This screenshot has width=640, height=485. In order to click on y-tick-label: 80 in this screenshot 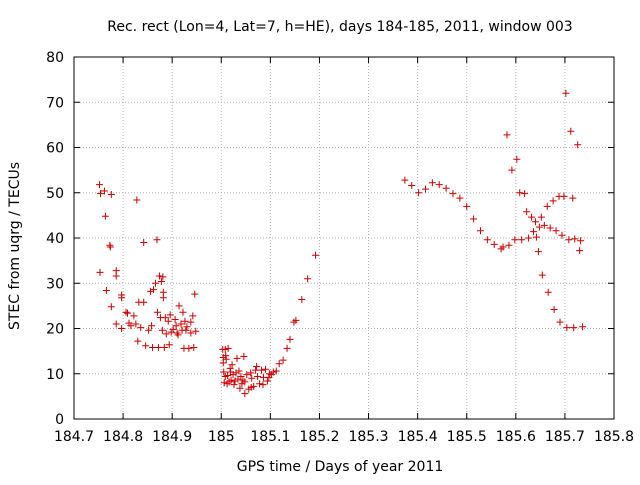, I will do `click(55, 58)`.